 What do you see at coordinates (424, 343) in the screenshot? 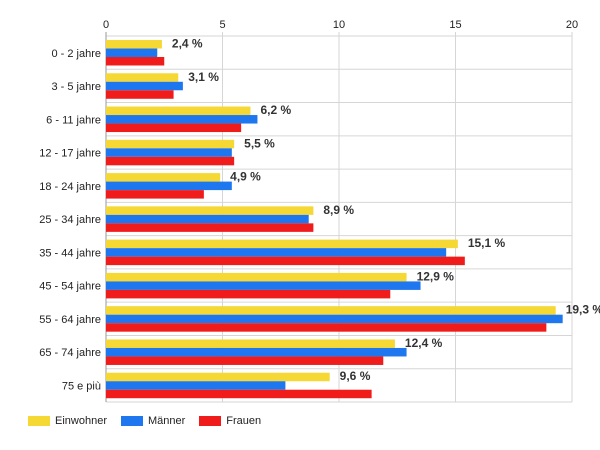
I see `data-label: 12,4 %` at bounding box center [424, 343].